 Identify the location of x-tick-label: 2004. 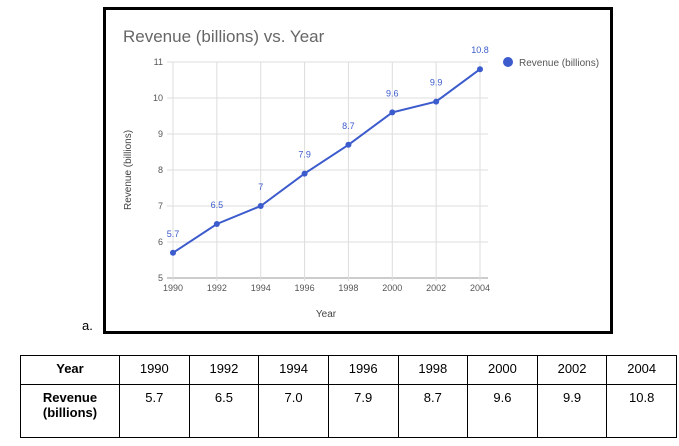
(480, 288).